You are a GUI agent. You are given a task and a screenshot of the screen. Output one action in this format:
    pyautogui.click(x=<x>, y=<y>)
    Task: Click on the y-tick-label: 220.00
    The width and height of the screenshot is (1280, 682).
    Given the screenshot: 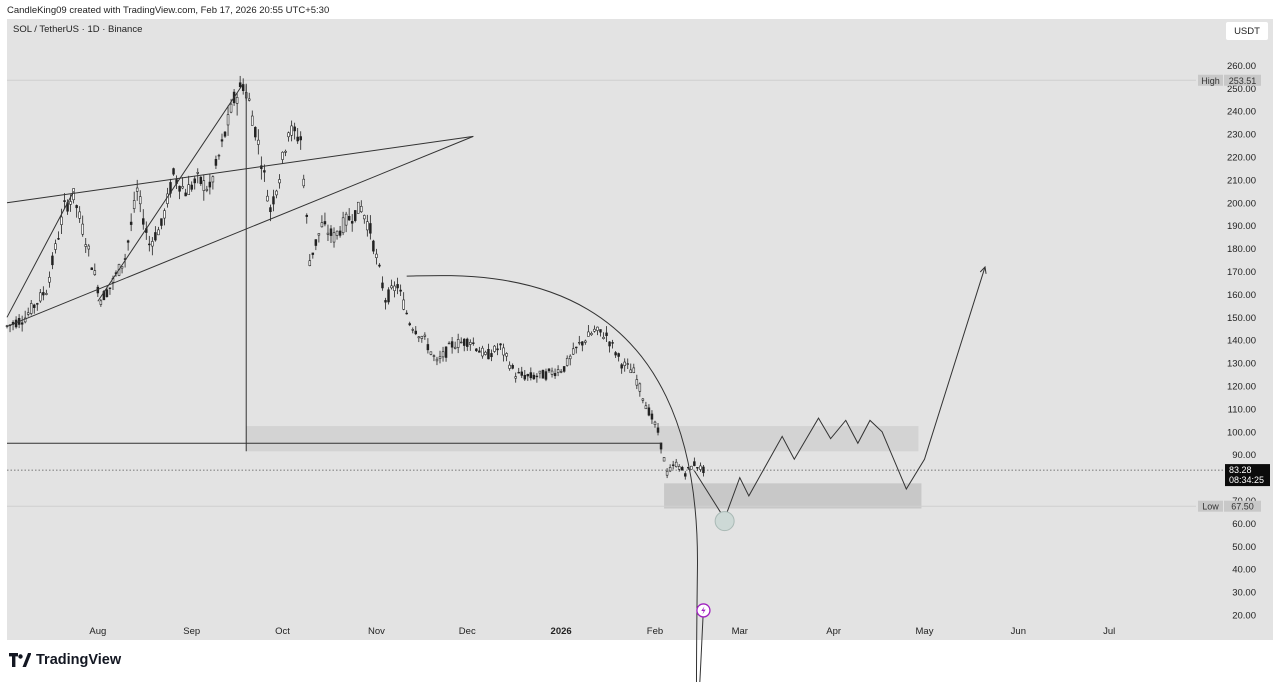 What is the action you would take?
    pyautogui.click(x=1241, y=158)
    